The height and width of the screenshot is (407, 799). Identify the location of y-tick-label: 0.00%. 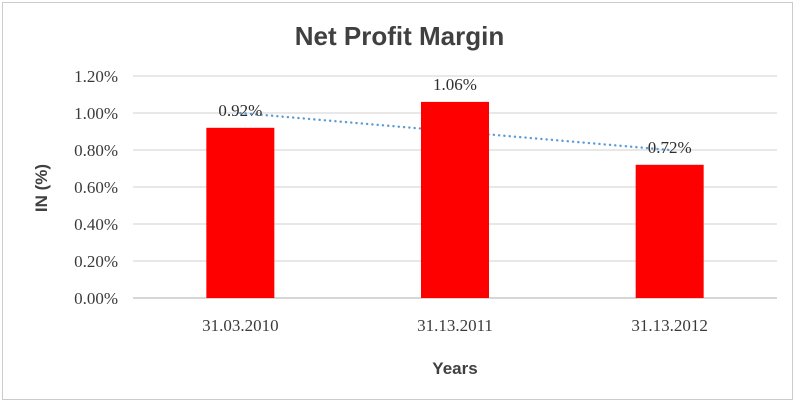
(96, 298).